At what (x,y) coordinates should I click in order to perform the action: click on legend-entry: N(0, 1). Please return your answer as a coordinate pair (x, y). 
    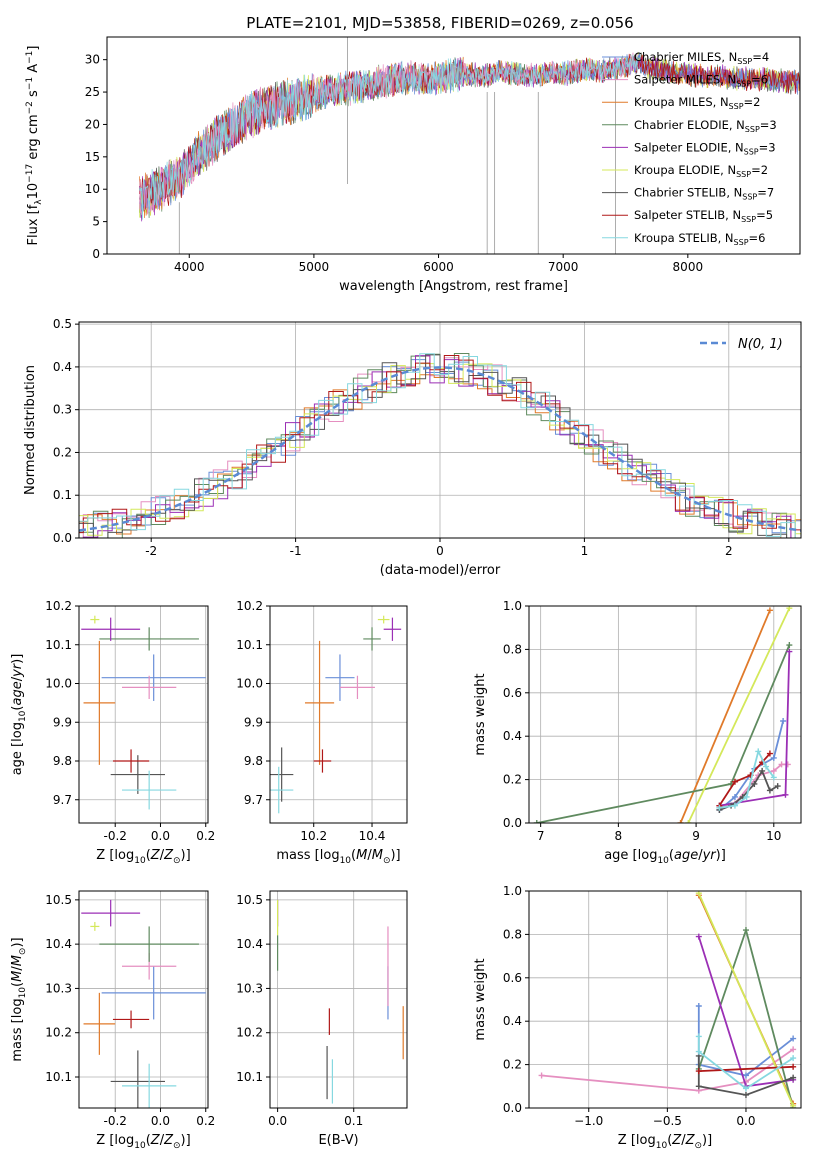
    Looking at the image, I should click on (760, 344).